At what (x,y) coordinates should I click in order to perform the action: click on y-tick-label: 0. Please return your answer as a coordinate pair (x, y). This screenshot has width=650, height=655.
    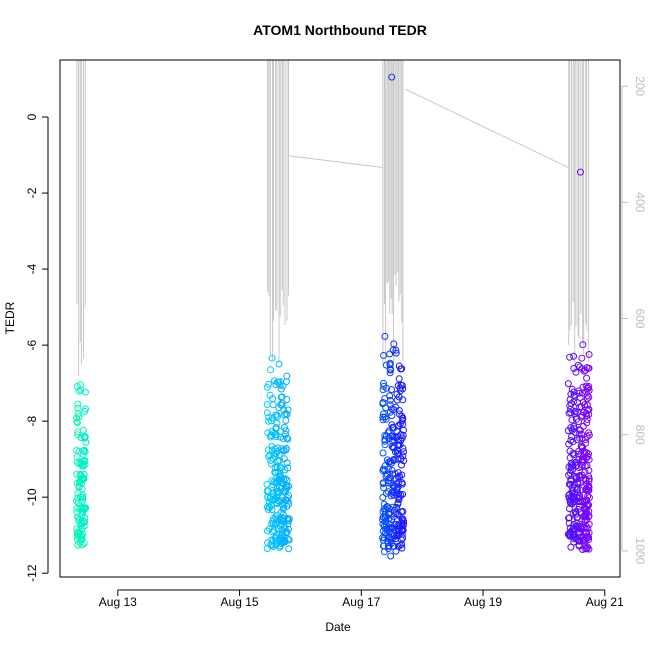
    Looking at the image, I should click on (32, 116).